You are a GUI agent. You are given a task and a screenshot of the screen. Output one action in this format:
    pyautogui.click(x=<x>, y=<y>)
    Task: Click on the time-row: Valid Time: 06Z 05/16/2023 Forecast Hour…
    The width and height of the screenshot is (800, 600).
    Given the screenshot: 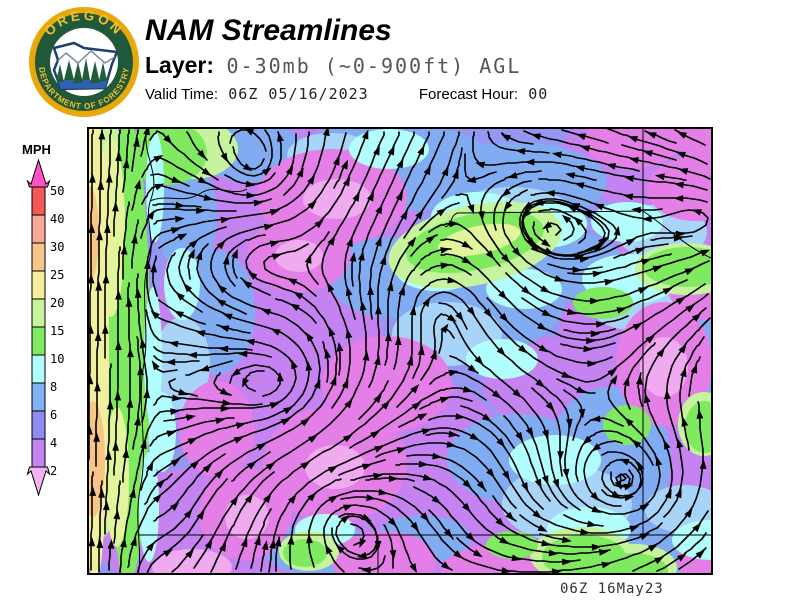 What is the action you would take?
    pyautogui.click(x=346, y=94)
    